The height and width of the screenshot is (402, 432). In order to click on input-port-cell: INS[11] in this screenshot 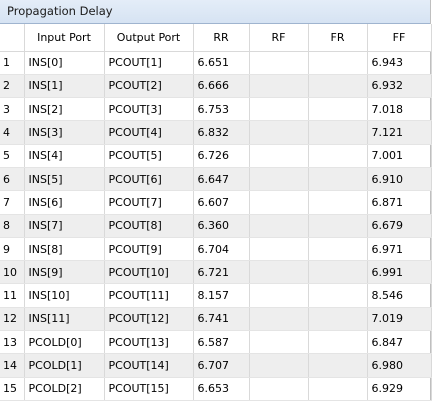, I will do `click(64, 319)`.